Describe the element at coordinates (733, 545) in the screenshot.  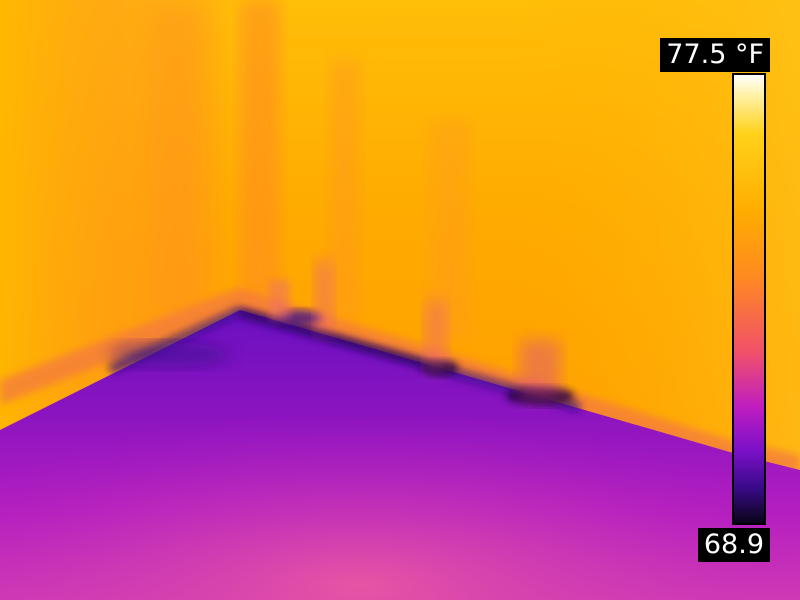
I see `min-temperature-label: 68.9` at that location.